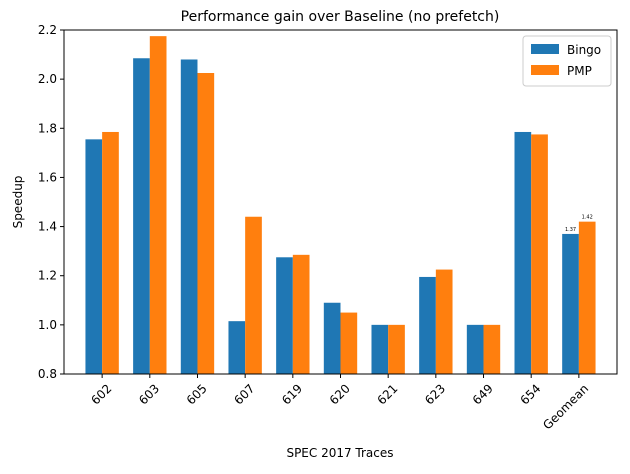 The image size is (630, 474). I want to click on y-tick-label: 2.0, so click(47, 79).